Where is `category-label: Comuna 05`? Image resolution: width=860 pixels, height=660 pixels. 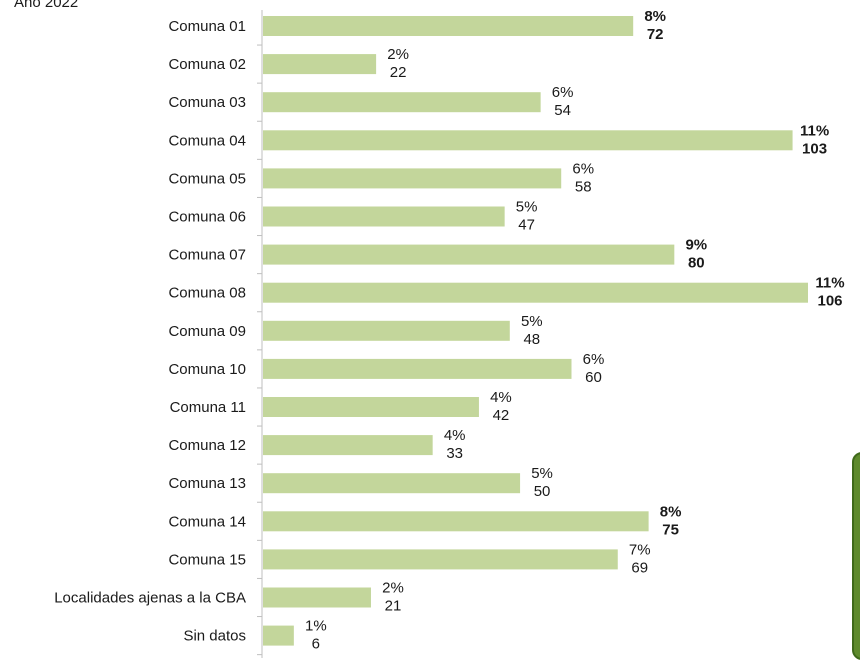 category-label: Comuna 05 is located at coordinates (207, 178).